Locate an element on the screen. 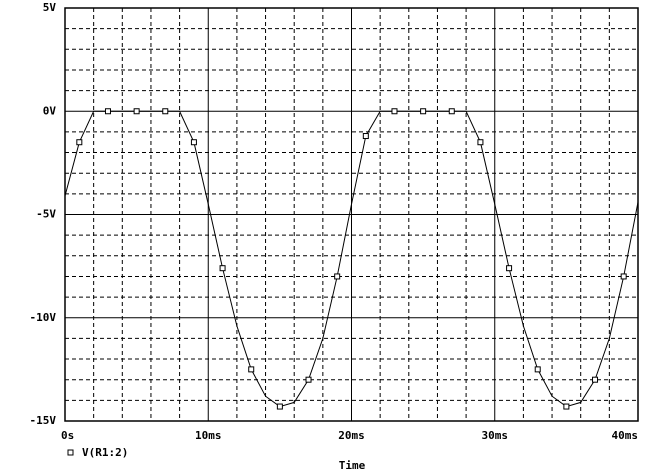 The image size is (647, 475). x-tick-label: 0s is located at coordinates (67, 435).